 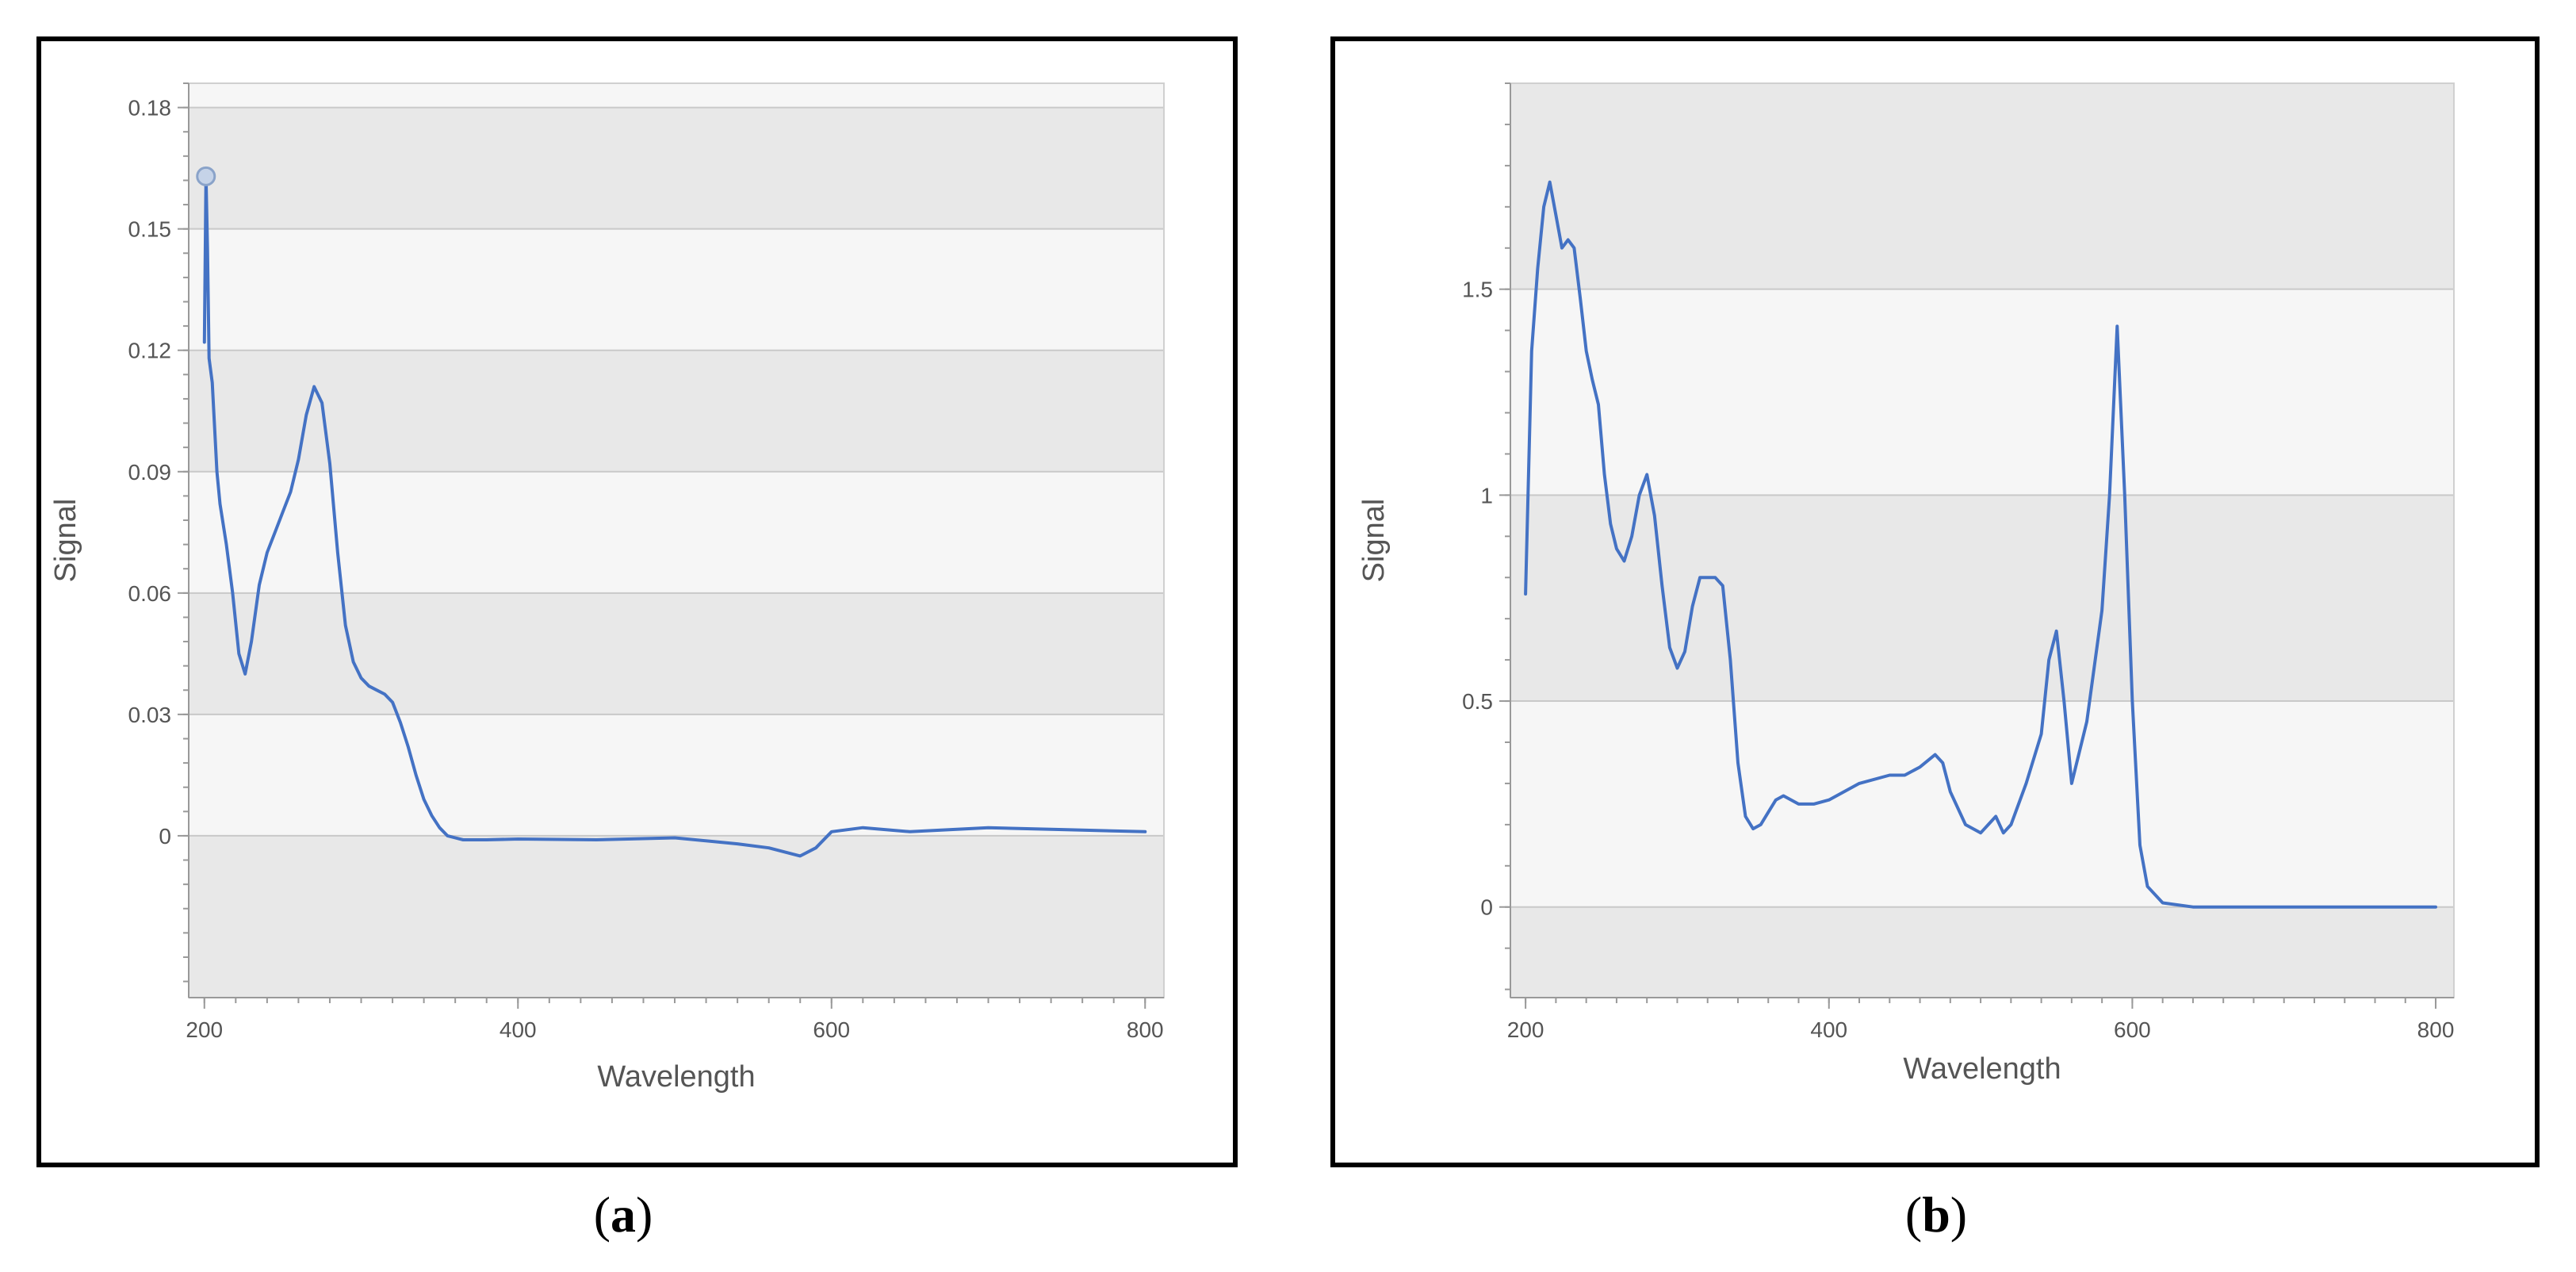 What do you see at coordinates (1477, 702) in the screenshot?
I see `y-tick-label: 0.5` at bounding box center [1477, 702].